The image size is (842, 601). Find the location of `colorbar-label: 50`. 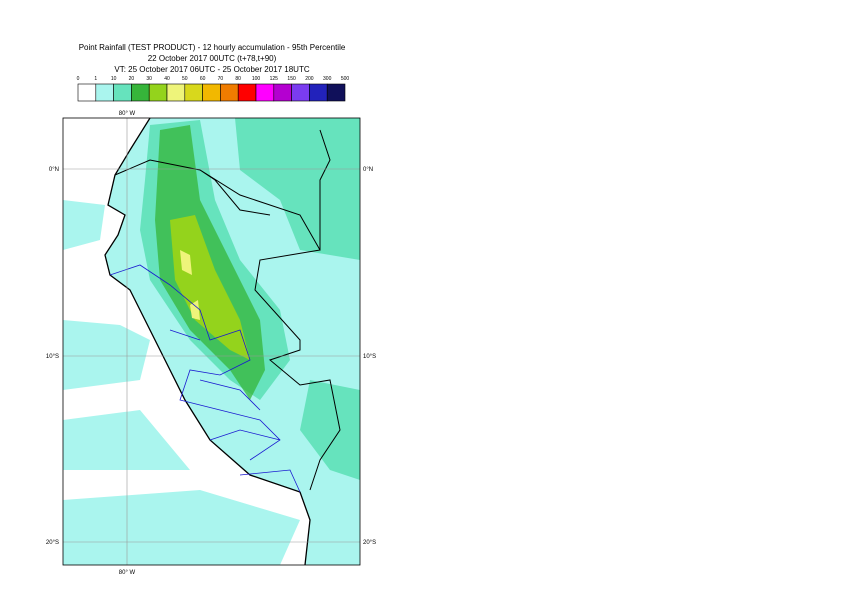

colorbar-label: 50 is located at coordinates (185, 79).